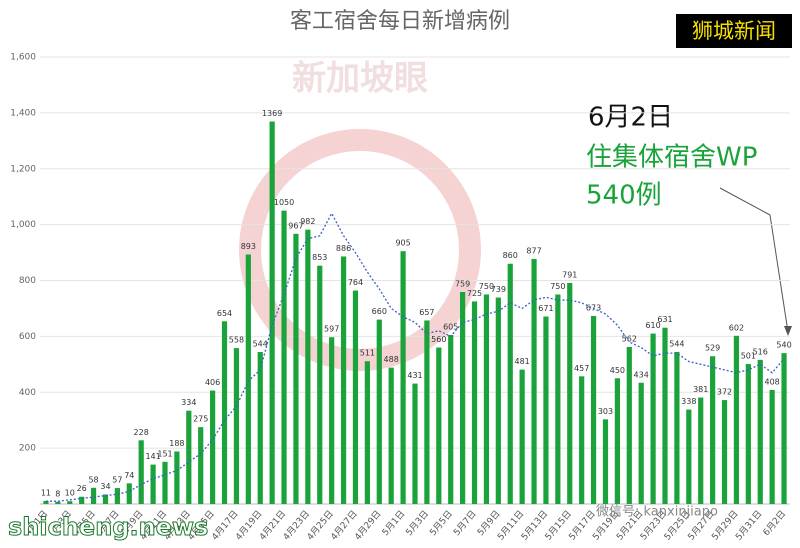 The image size is (800, 548). What do you see at coordinates (188, 402) in the screenshot?
I see `value-label: 334` at bounding box center [188, 402].